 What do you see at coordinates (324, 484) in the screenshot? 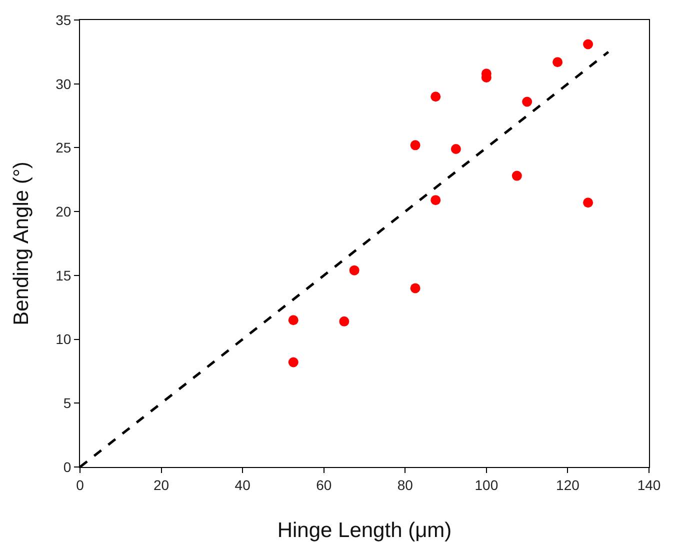
I see `x-tick-label: 60` at bounding box center [324, 484].